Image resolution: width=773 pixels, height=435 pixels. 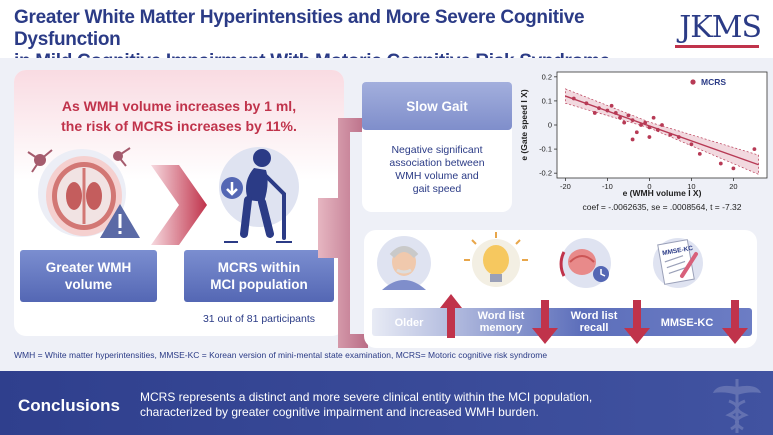 What do you see at coordinates (662, 193) in the screenshot?
I see `x-axis-label: e (WMH volume I X)` at bounding box center [662, 193].